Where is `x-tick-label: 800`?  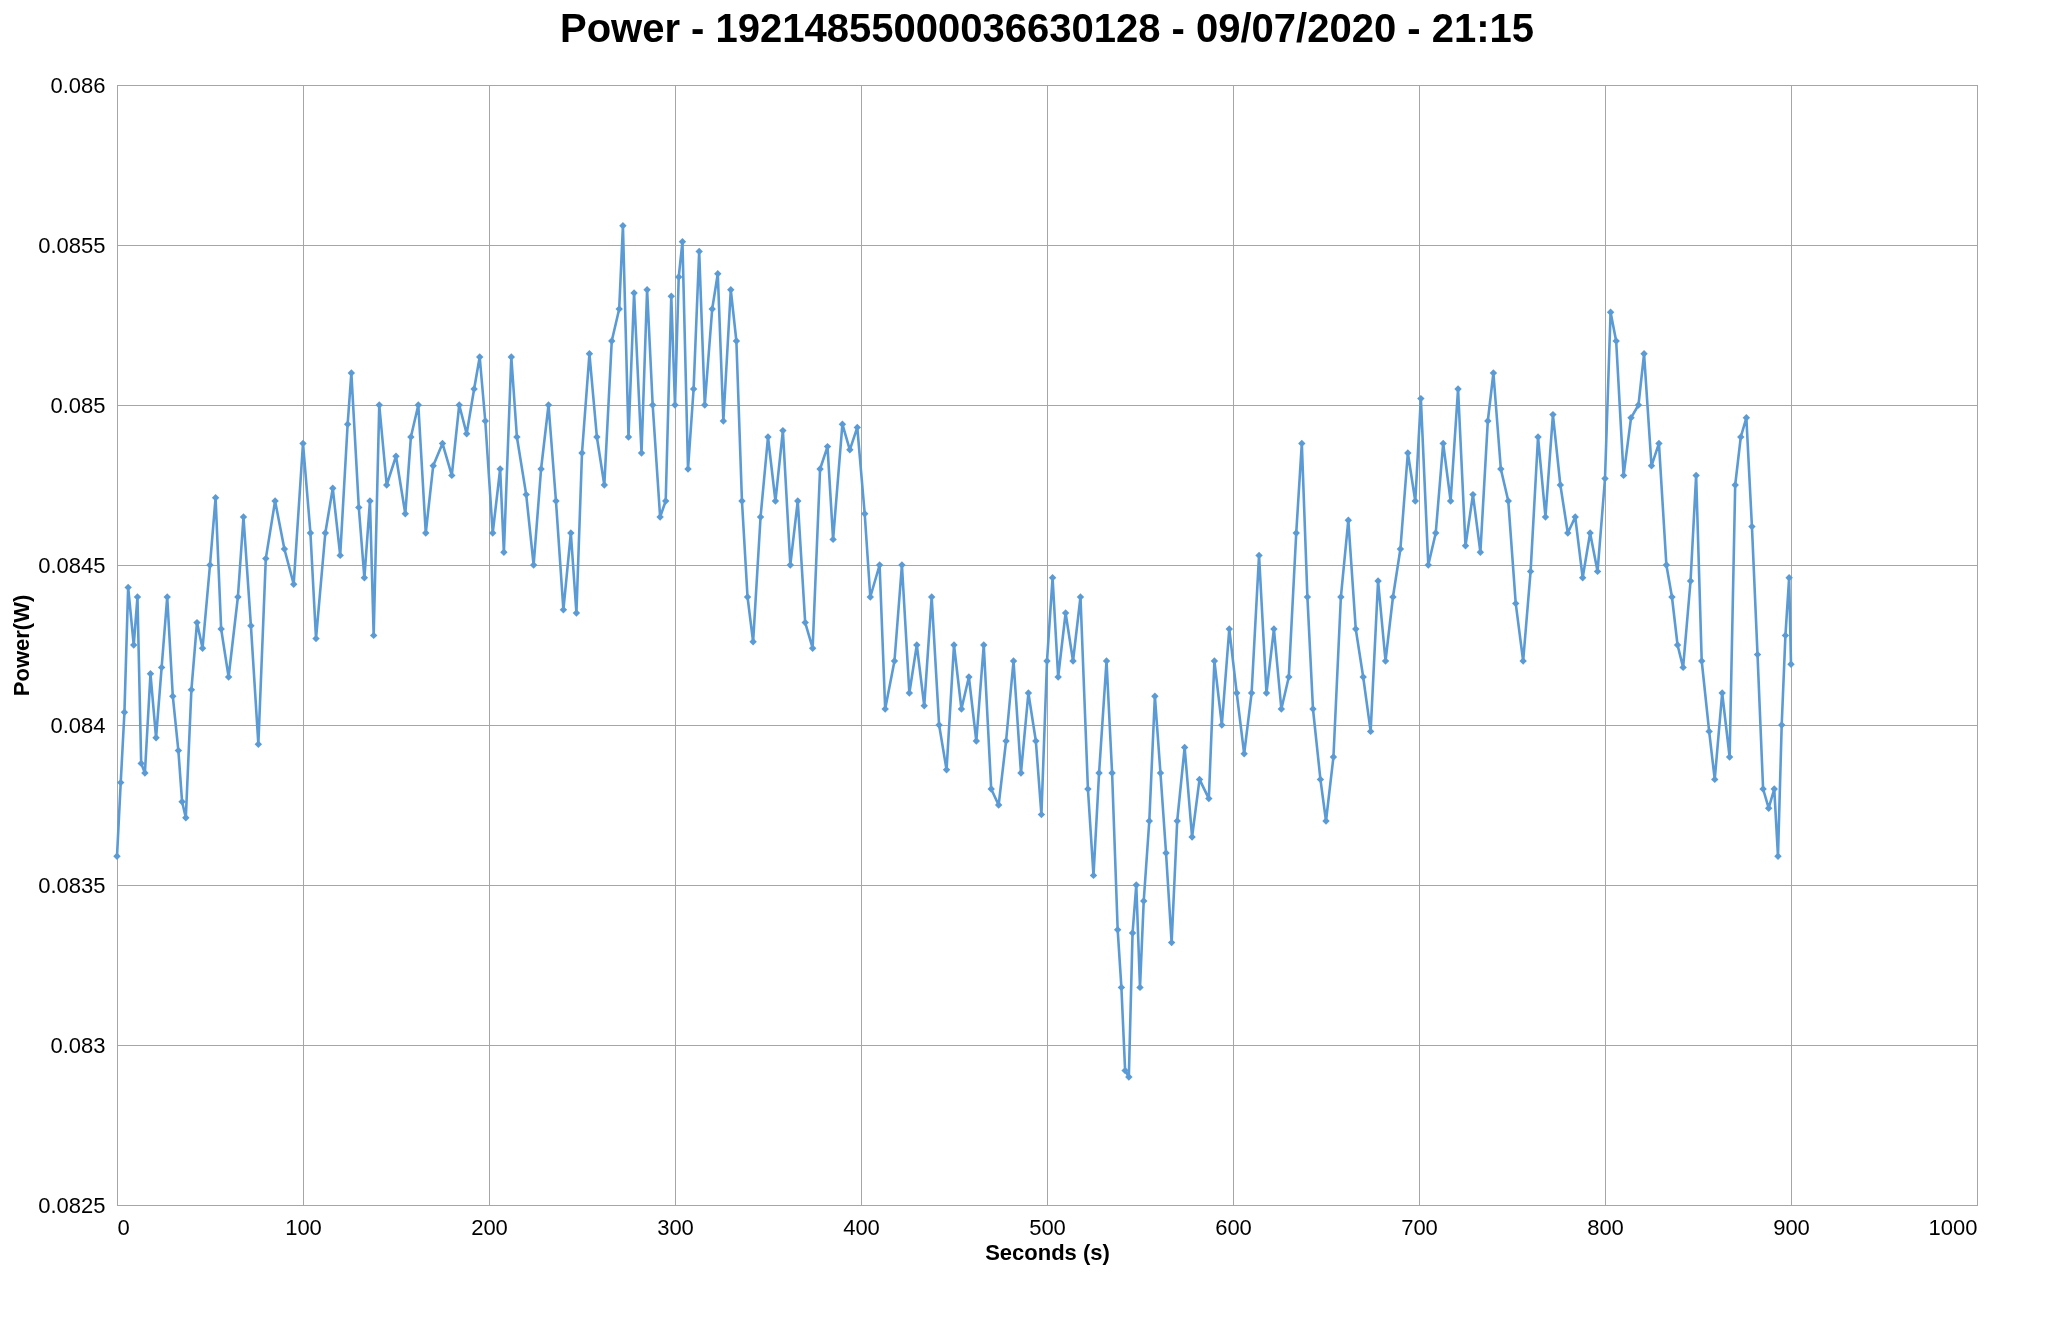
x-tick-label: 800 is located at coordinates (1605, 1227).